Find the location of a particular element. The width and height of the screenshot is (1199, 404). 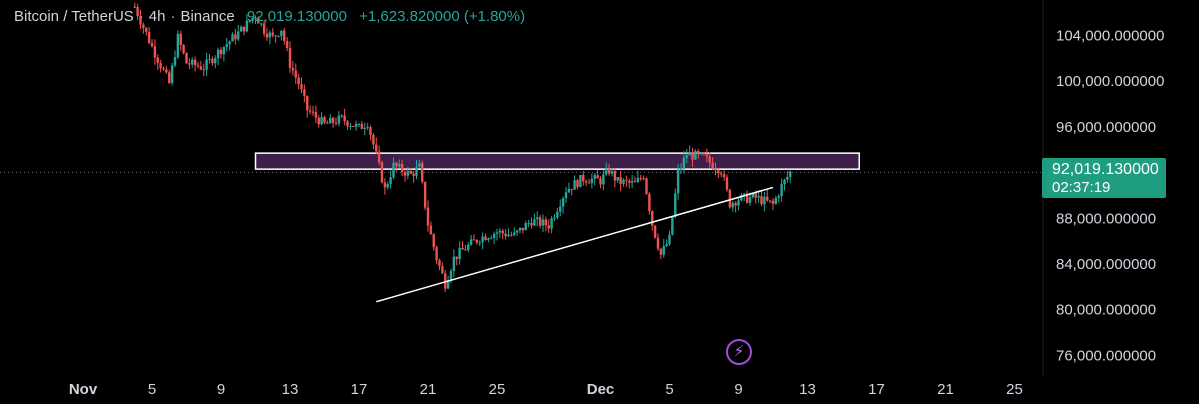

time-tick-label: 25 is located at coordinates (1014, 389).